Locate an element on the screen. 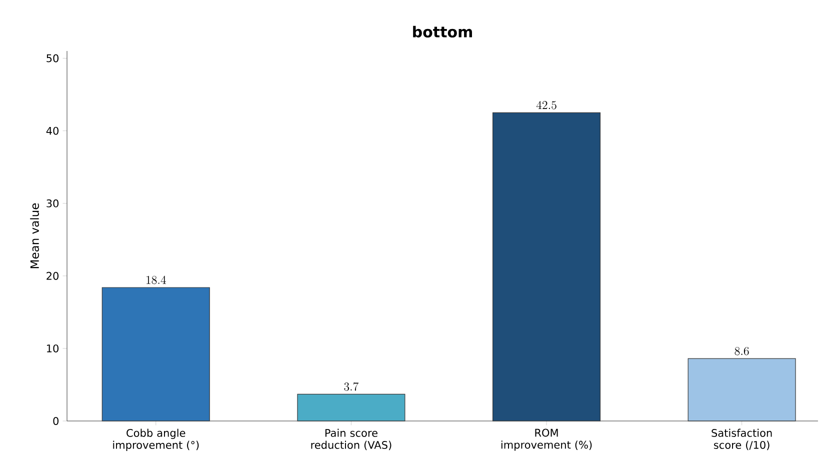  y-tick-label: 10 is located at coordinates (52, 348).